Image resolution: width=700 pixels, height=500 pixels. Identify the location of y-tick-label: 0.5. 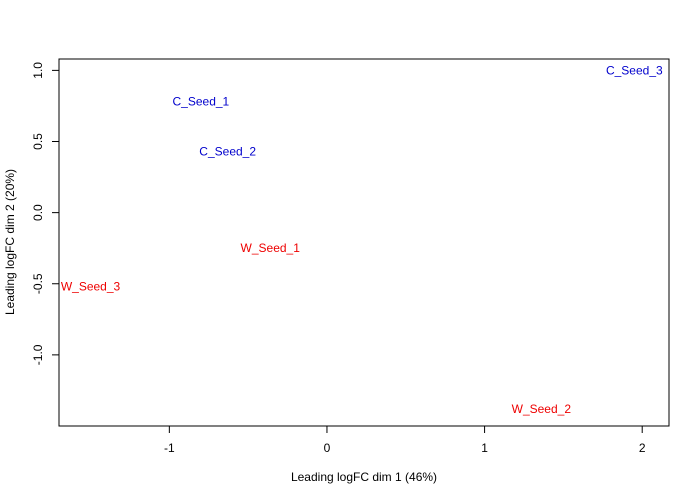
(38, 141).